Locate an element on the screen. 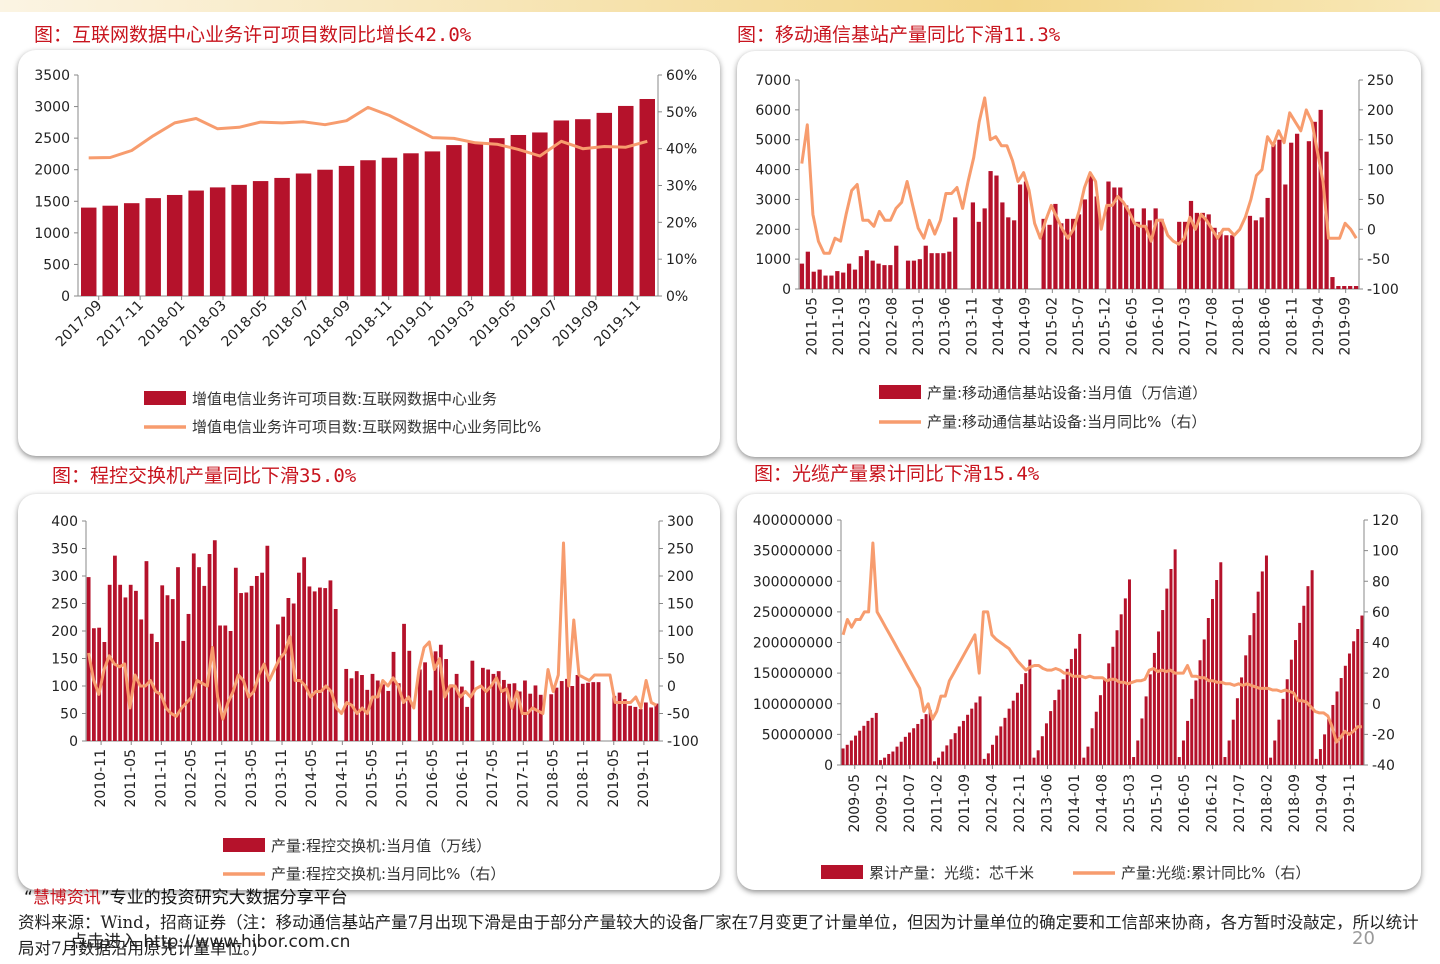 This screenshot has width=1440, height=964. chart-title-idc-licenses: 图：互联网数据中心业务许可项目数同比增长42.0% is located at coordinates (253, 35).